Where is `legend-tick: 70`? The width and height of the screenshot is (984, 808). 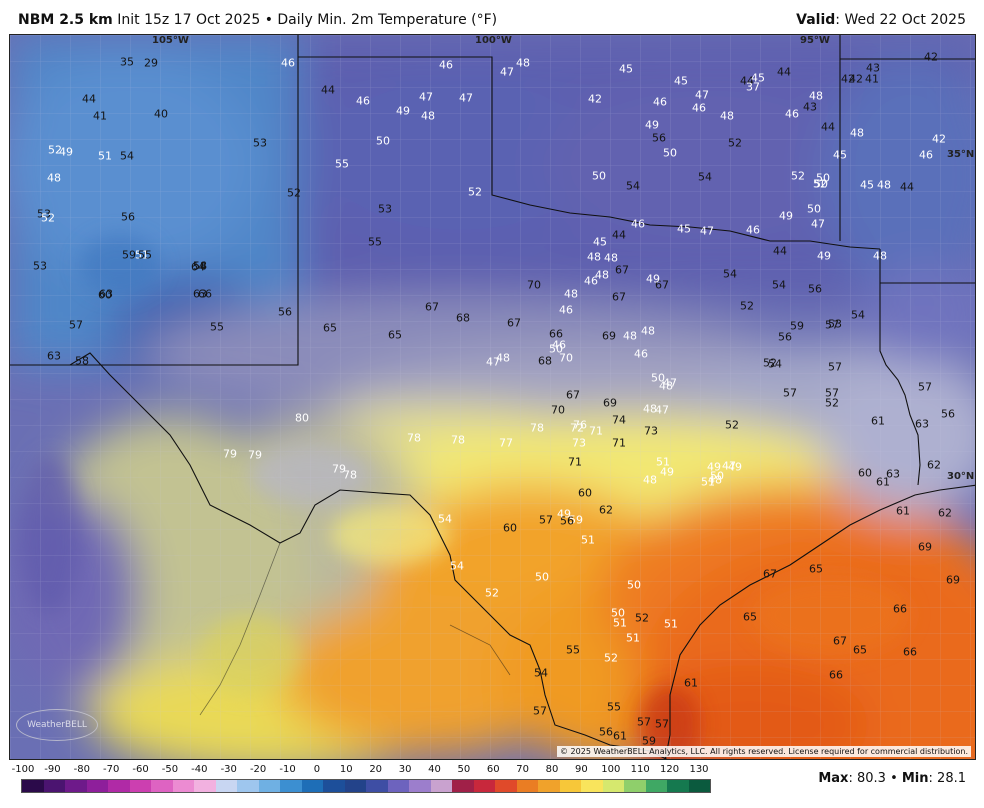
legend-tick: 70 is located at coordinates (523, 769).